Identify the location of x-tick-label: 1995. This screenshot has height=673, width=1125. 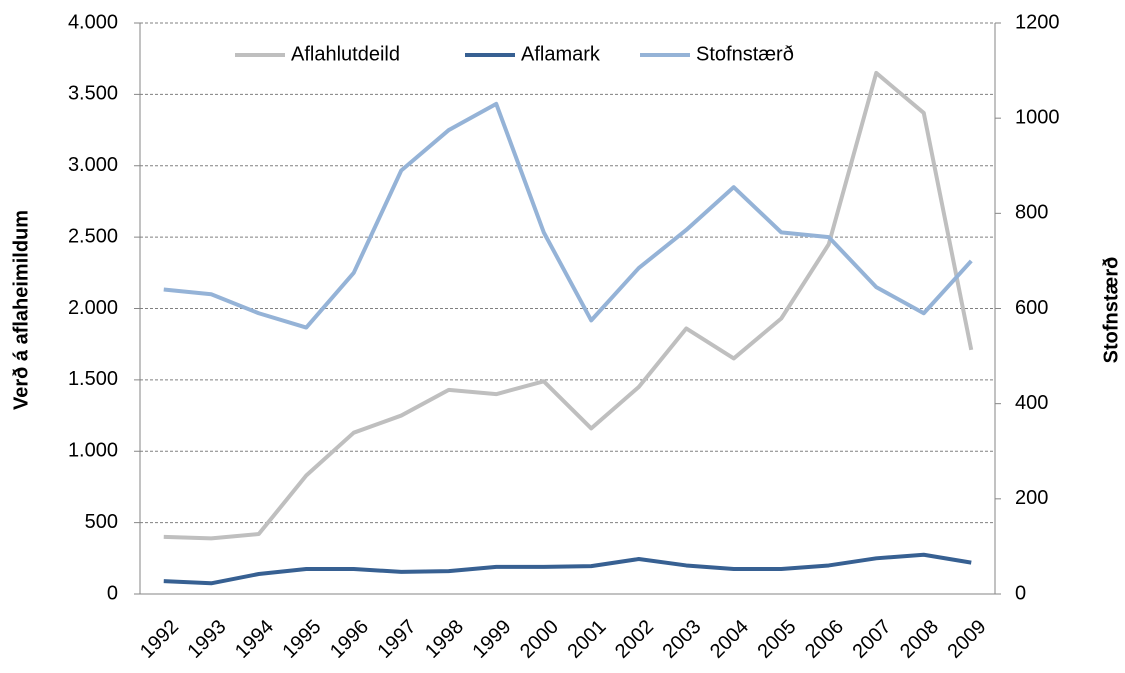
(301, 639).